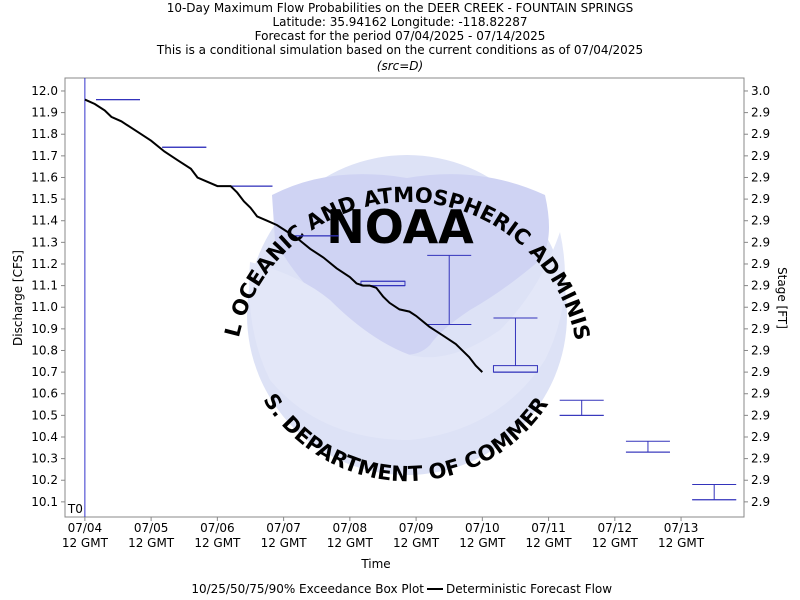  What do you see at coordinates (44, 242) in the screenshot?
I see `y-tick-label: 11.3` at bounding box center [44, 242].